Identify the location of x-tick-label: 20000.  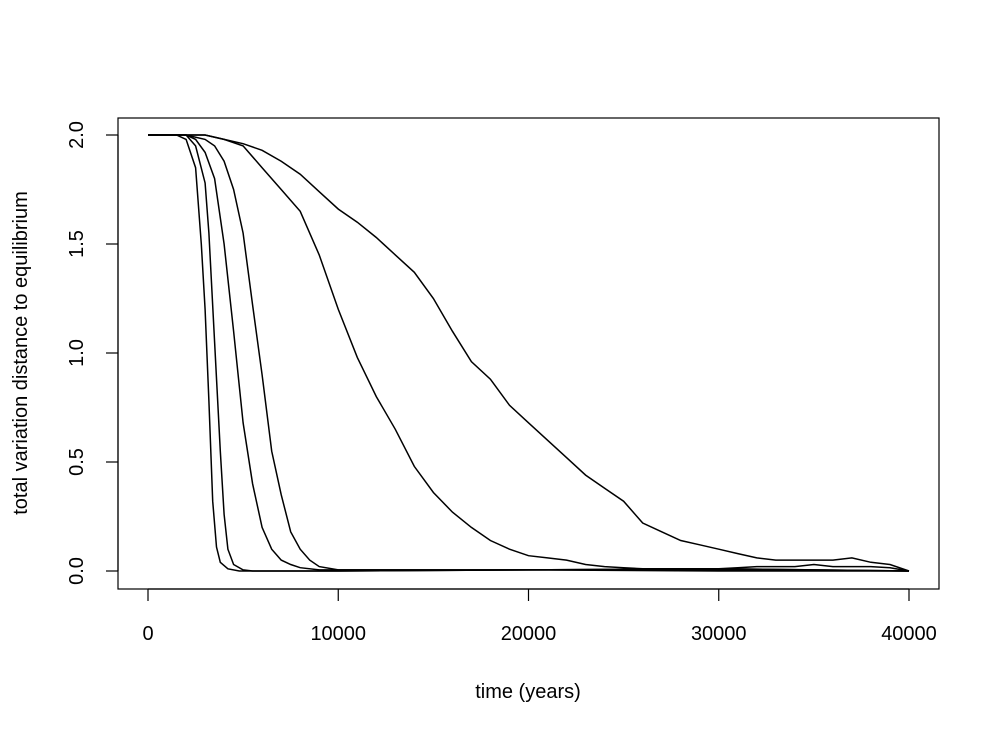
(529, 634).